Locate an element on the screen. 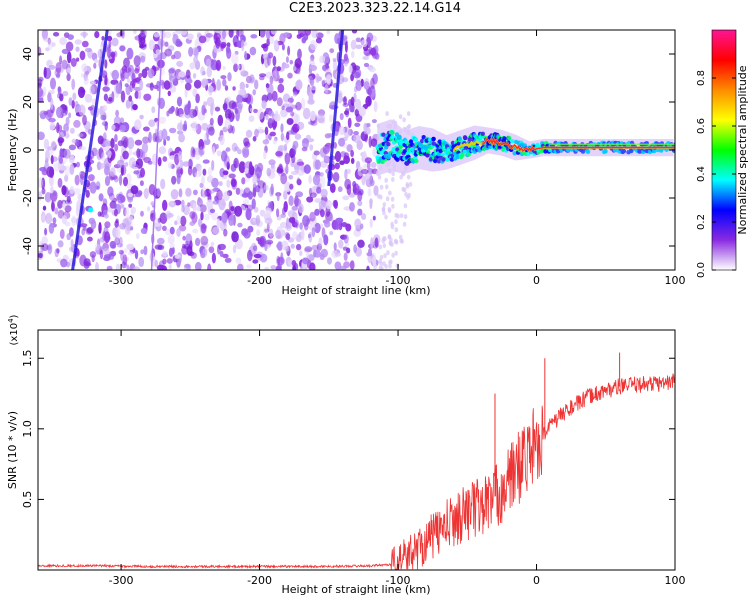  spectrogram-x-tick-label: -100 is located at coordinates (398, 280).